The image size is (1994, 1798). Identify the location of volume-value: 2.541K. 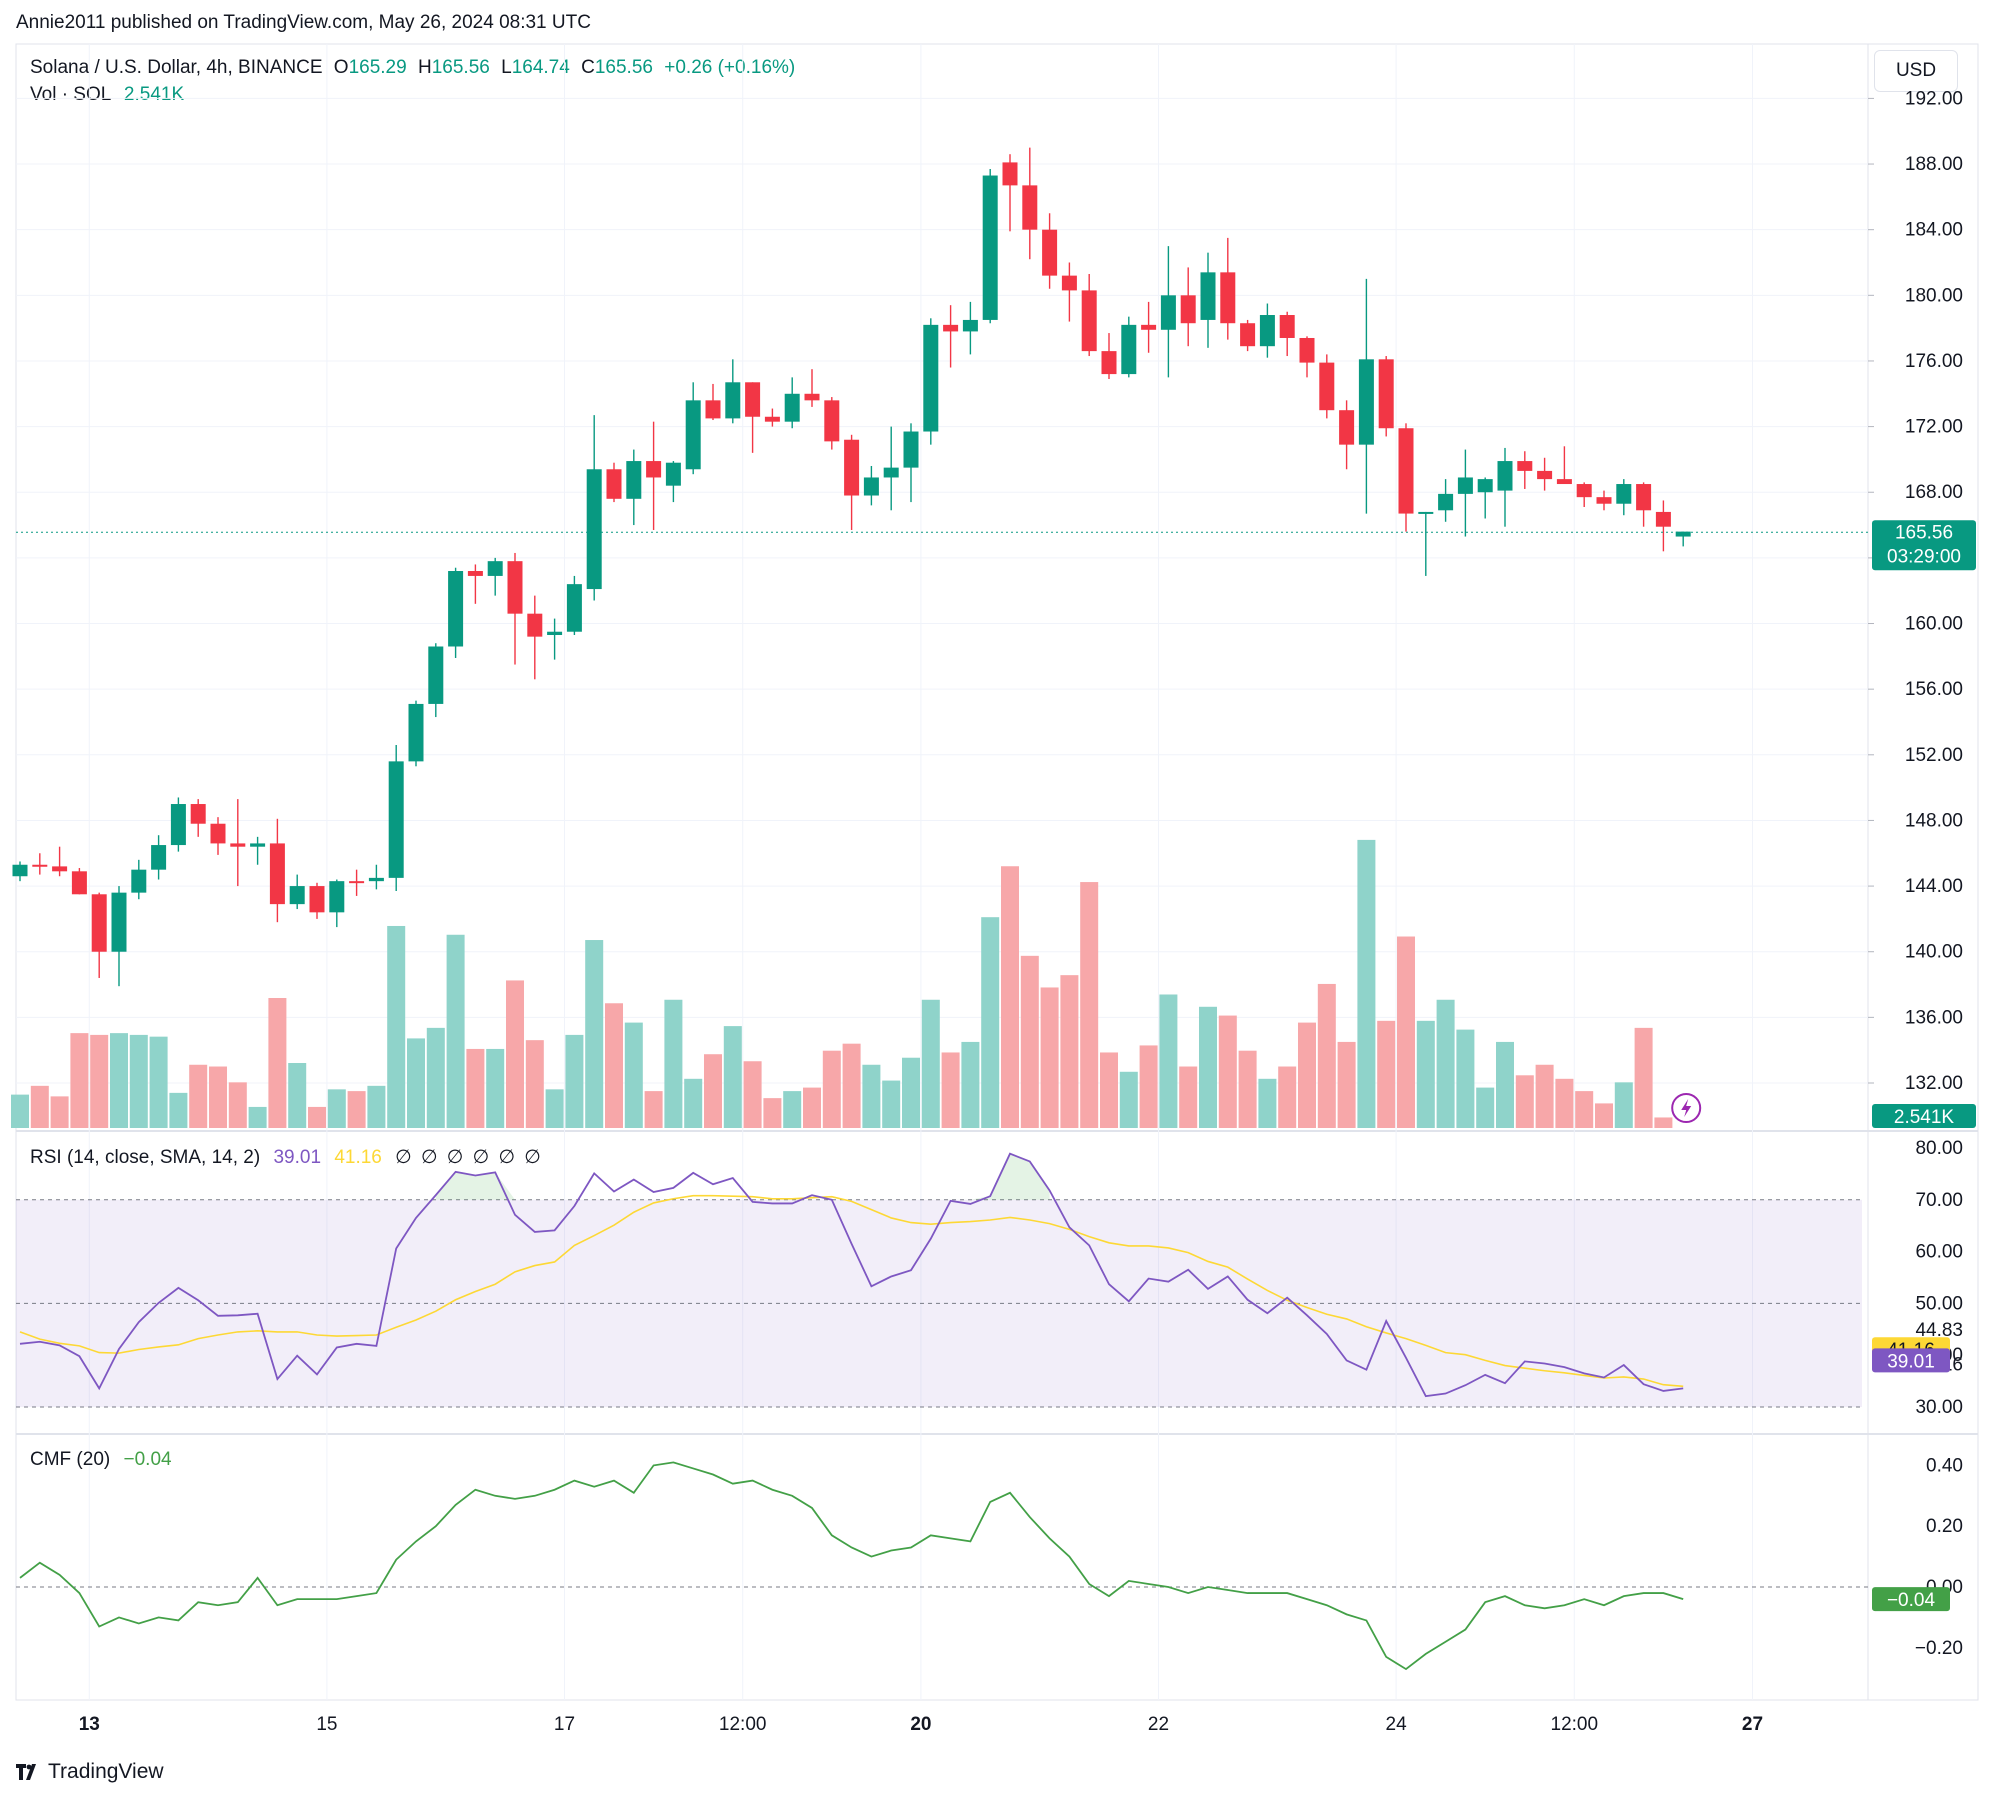
(154, 94).